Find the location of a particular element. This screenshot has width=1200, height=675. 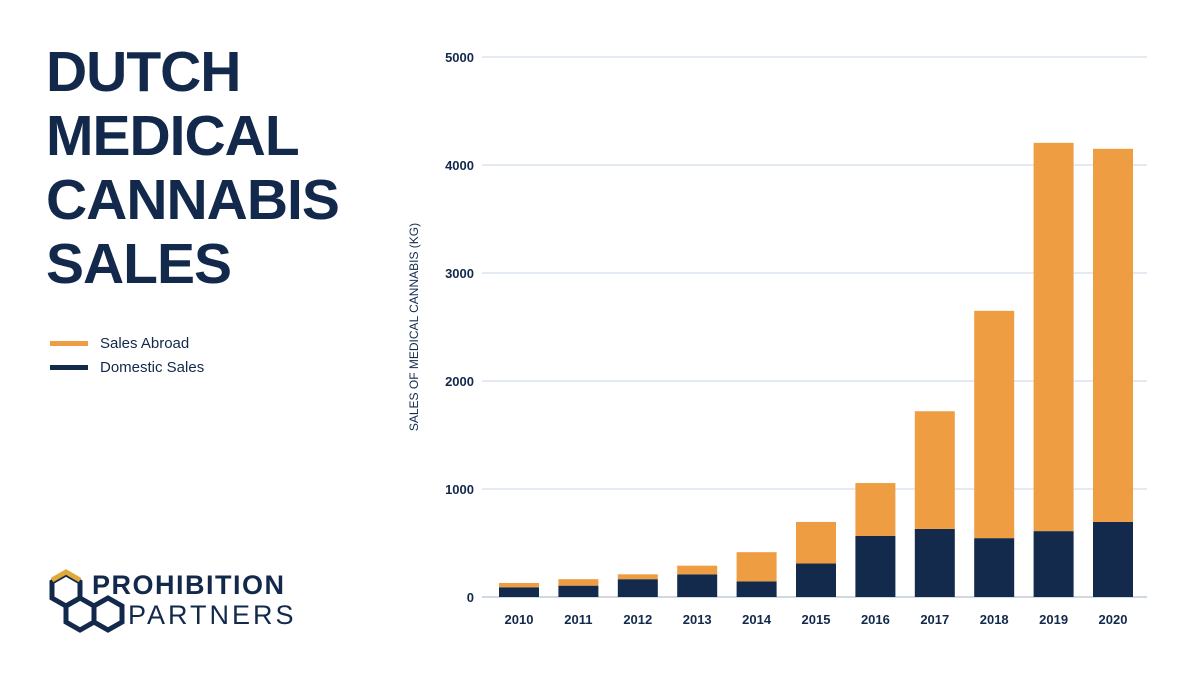

bar-domestic-sales-2011 is located at coordinates (578, 591).